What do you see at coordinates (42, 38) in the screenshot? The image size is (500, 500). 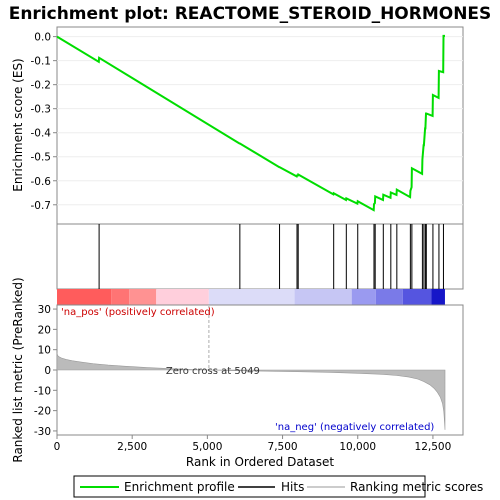 I see `es-tick-label: 0.0` at bounding box center [42, 38].